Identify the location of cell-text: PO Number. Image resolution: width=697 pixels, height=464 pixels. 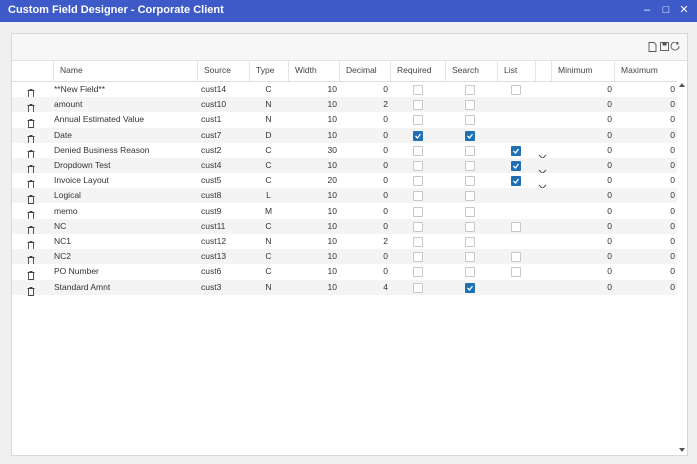
(76, 271).